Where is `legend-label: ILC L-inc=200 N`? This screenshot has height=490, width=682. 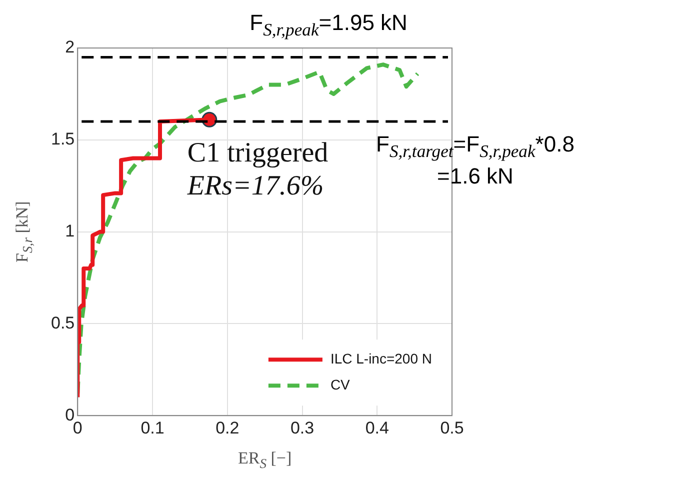
legend-label: ILC L-inc=200 N is located at coordinates (381, 358).